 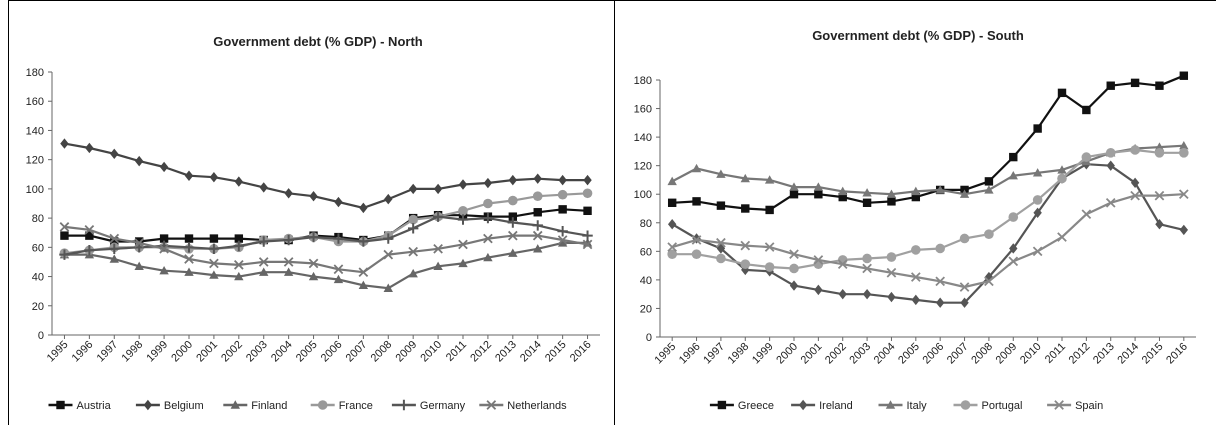 I want to click on south-y-tick-label: 120, so click(x=643, y=167).